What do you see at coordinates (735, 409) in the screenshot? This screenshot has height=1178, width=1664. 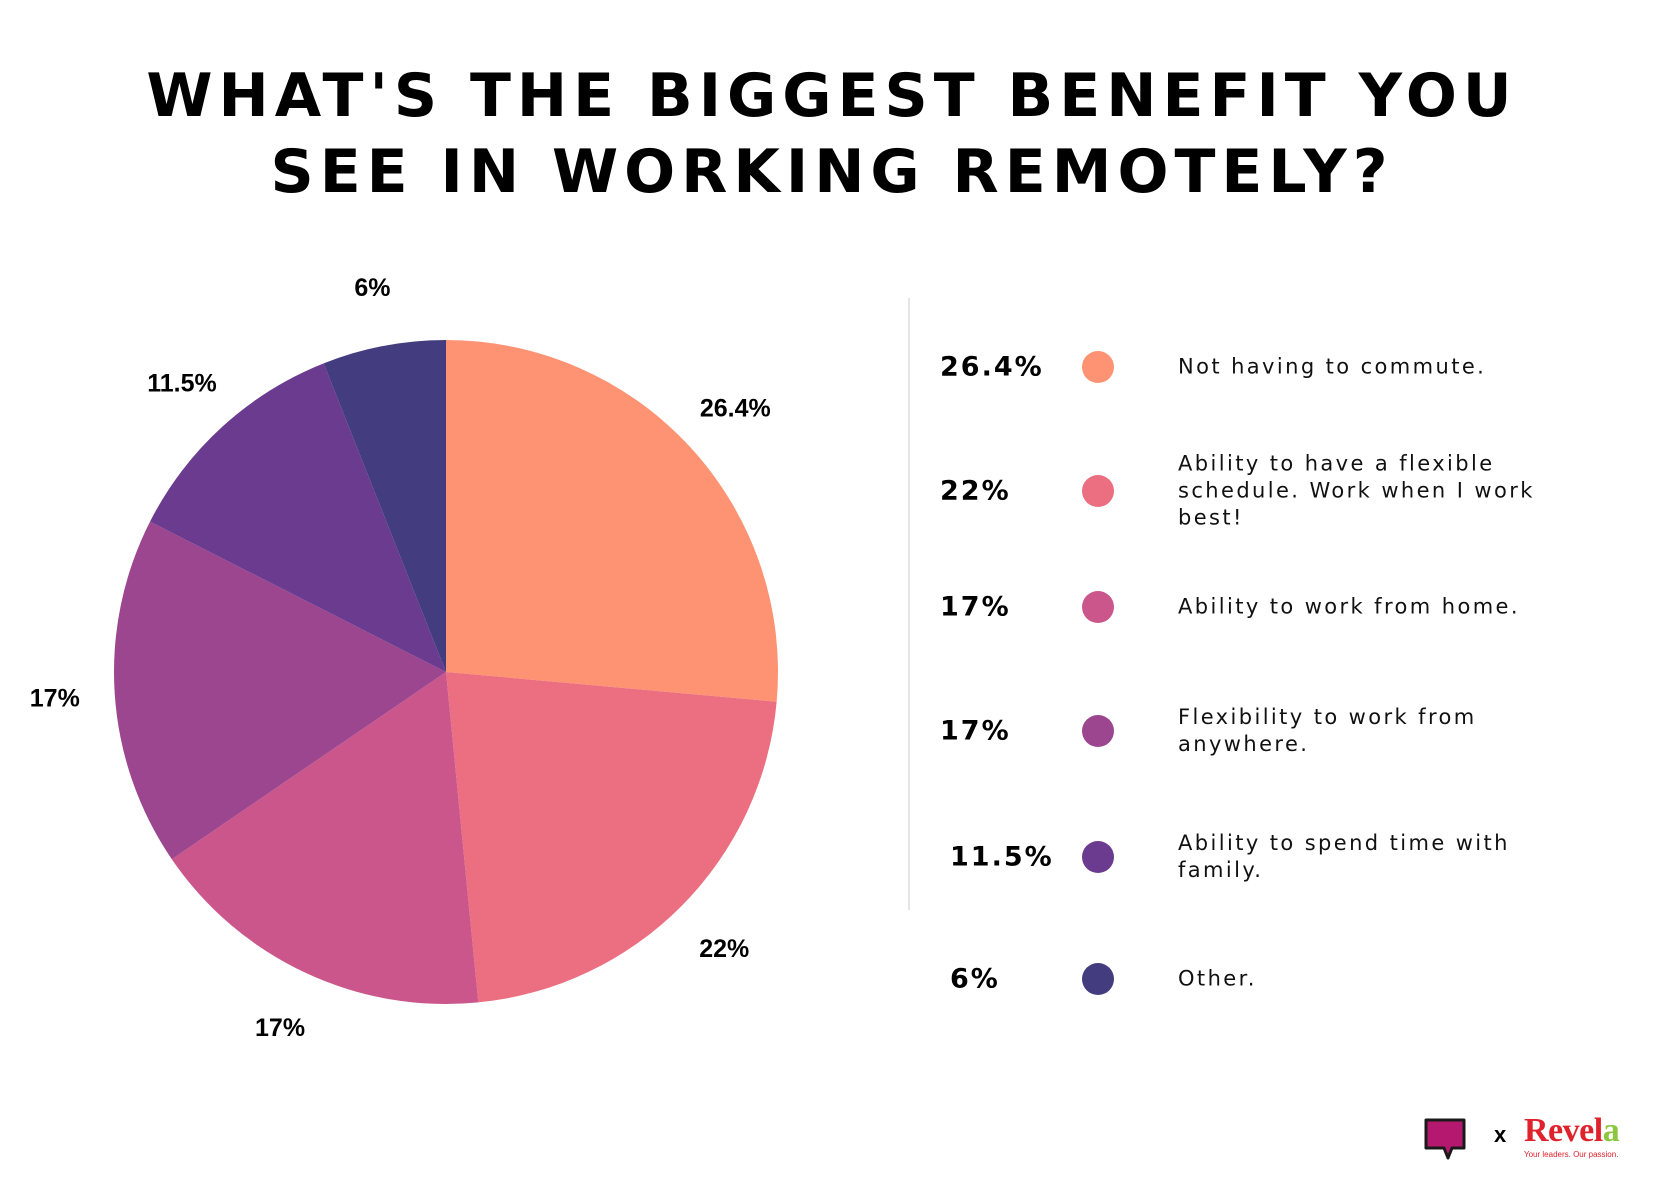 I see `slice-label: 26.4%` at bounding box center [735, 409].